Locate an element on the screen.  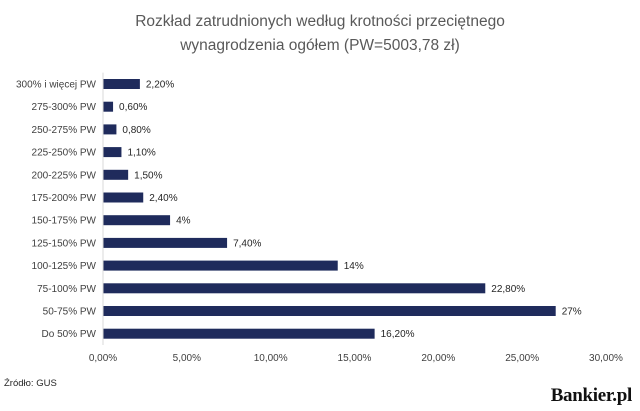
data-label-6: 4% is located at coordinates (183, 221).